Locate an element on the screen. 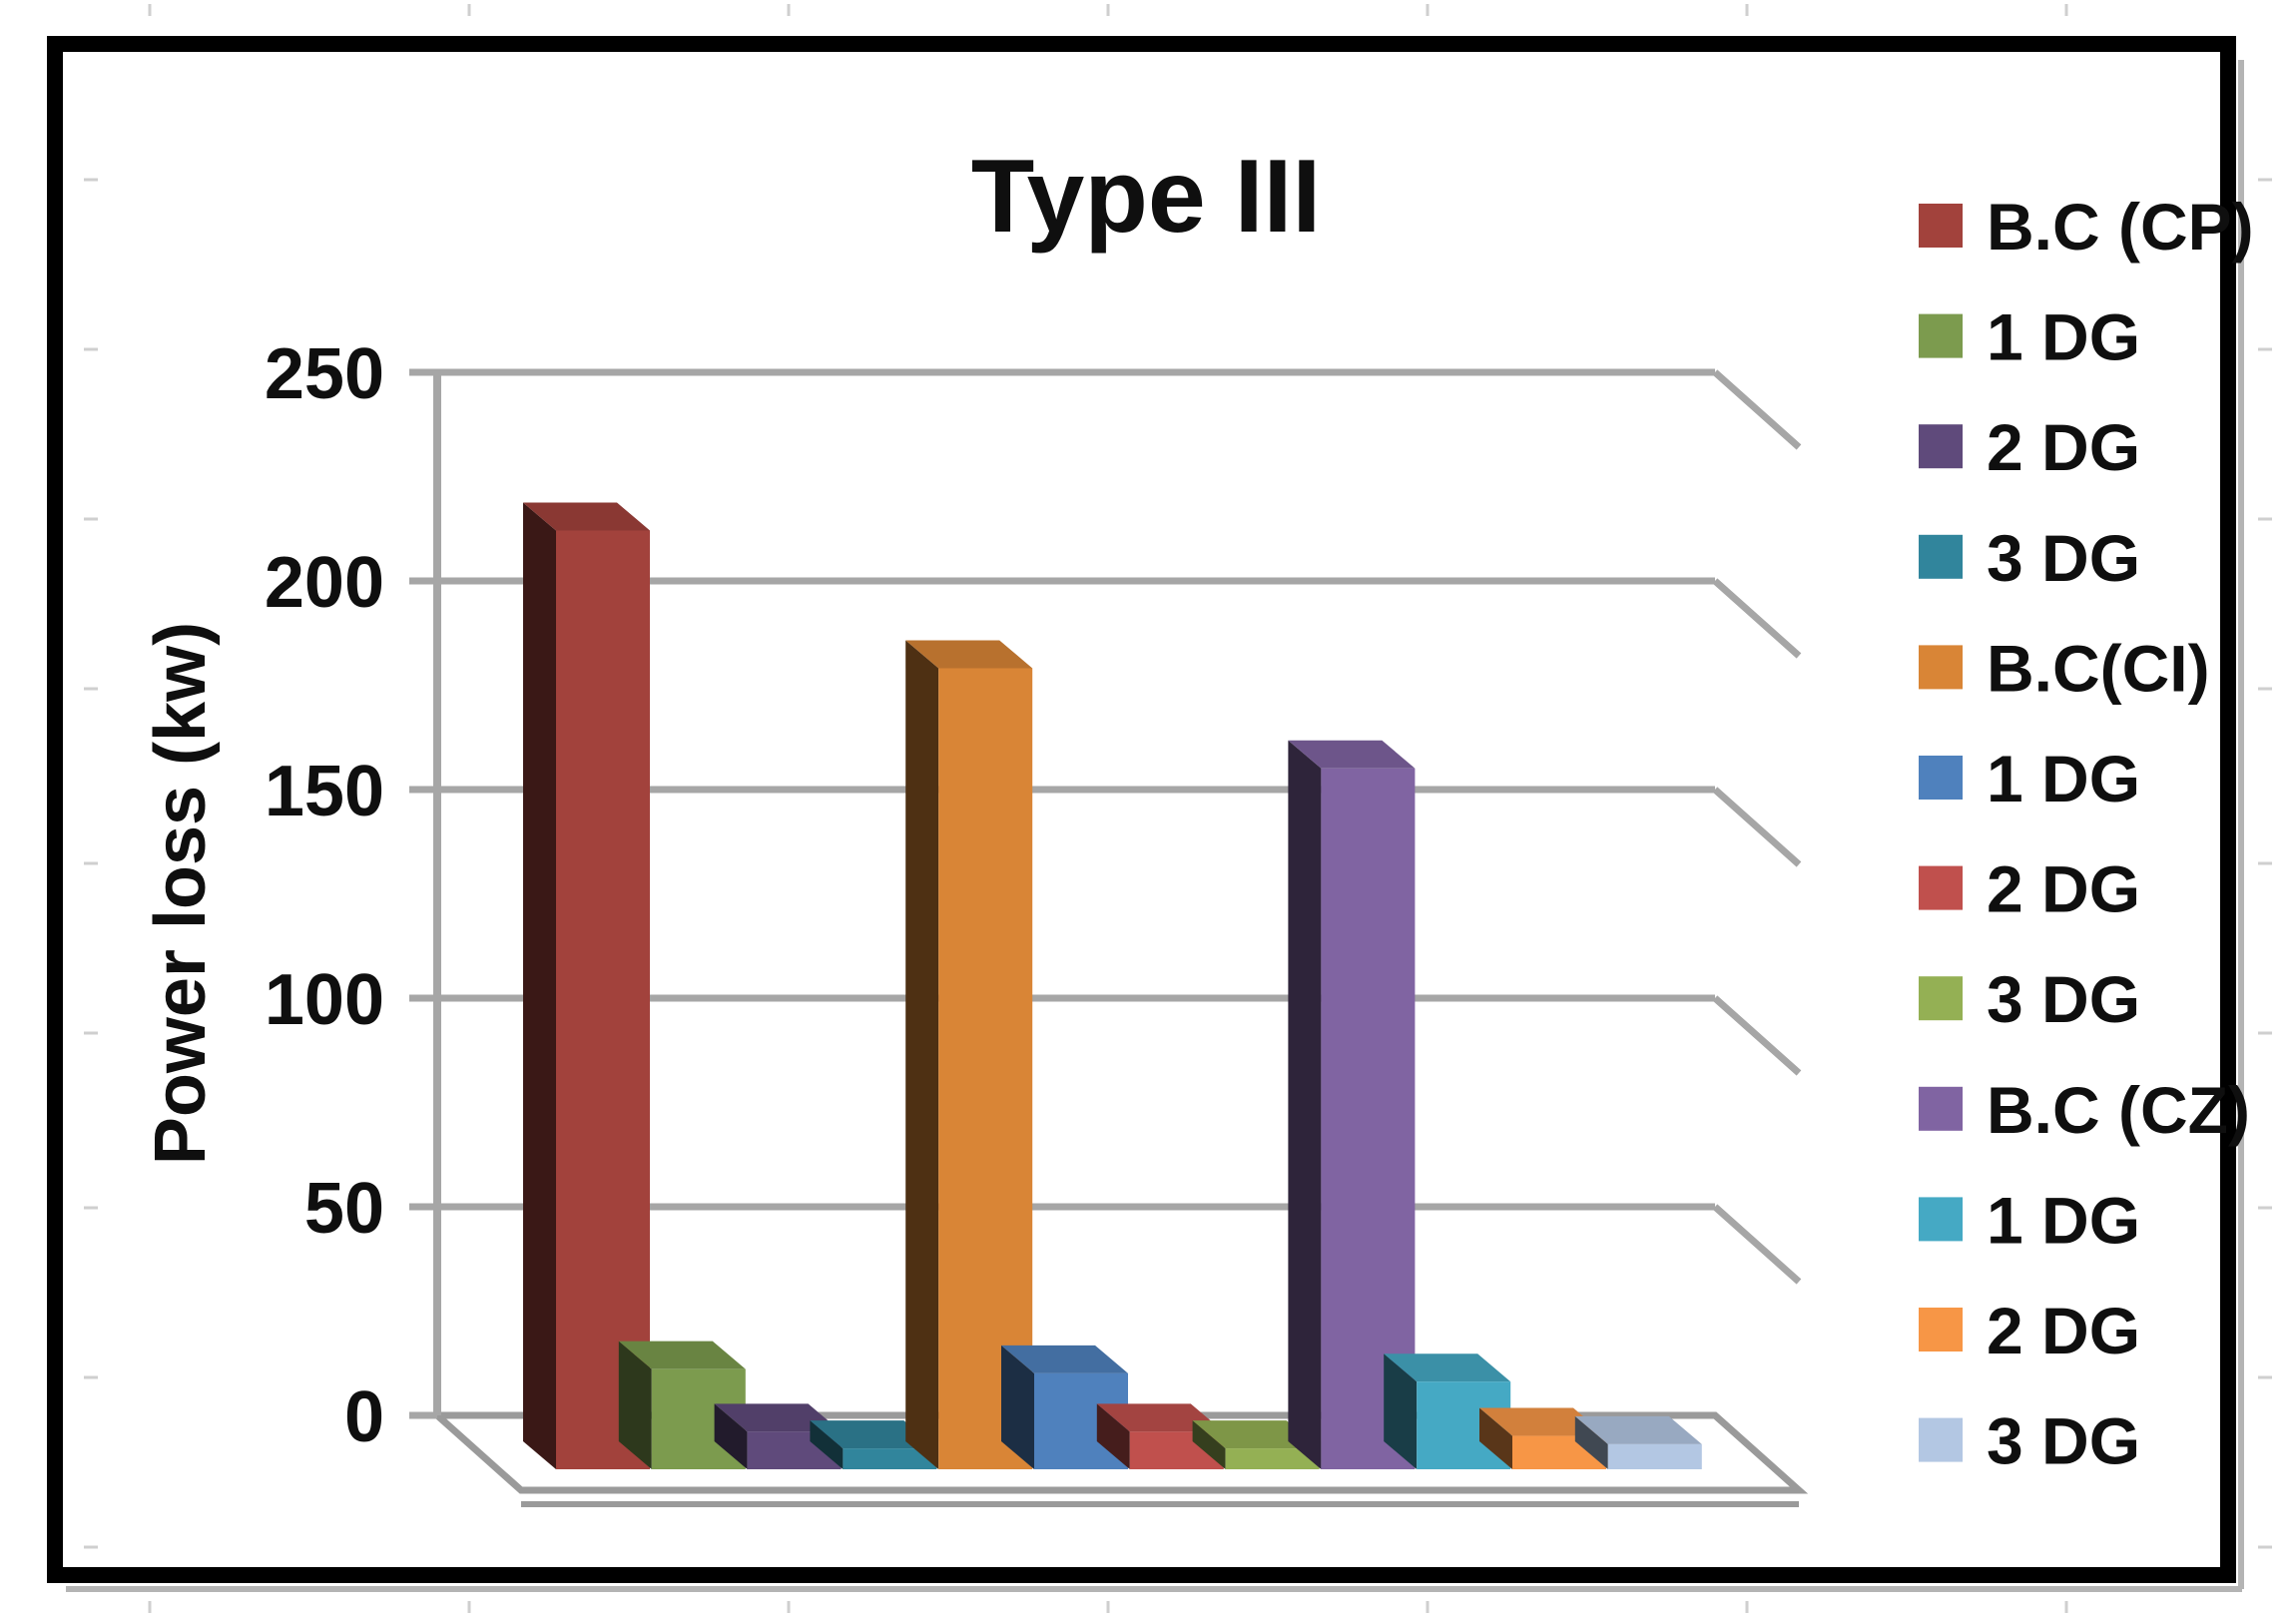 The image size is (2296, 1622). bar-CI-3-DG is located at coordinates (1256, 1444).